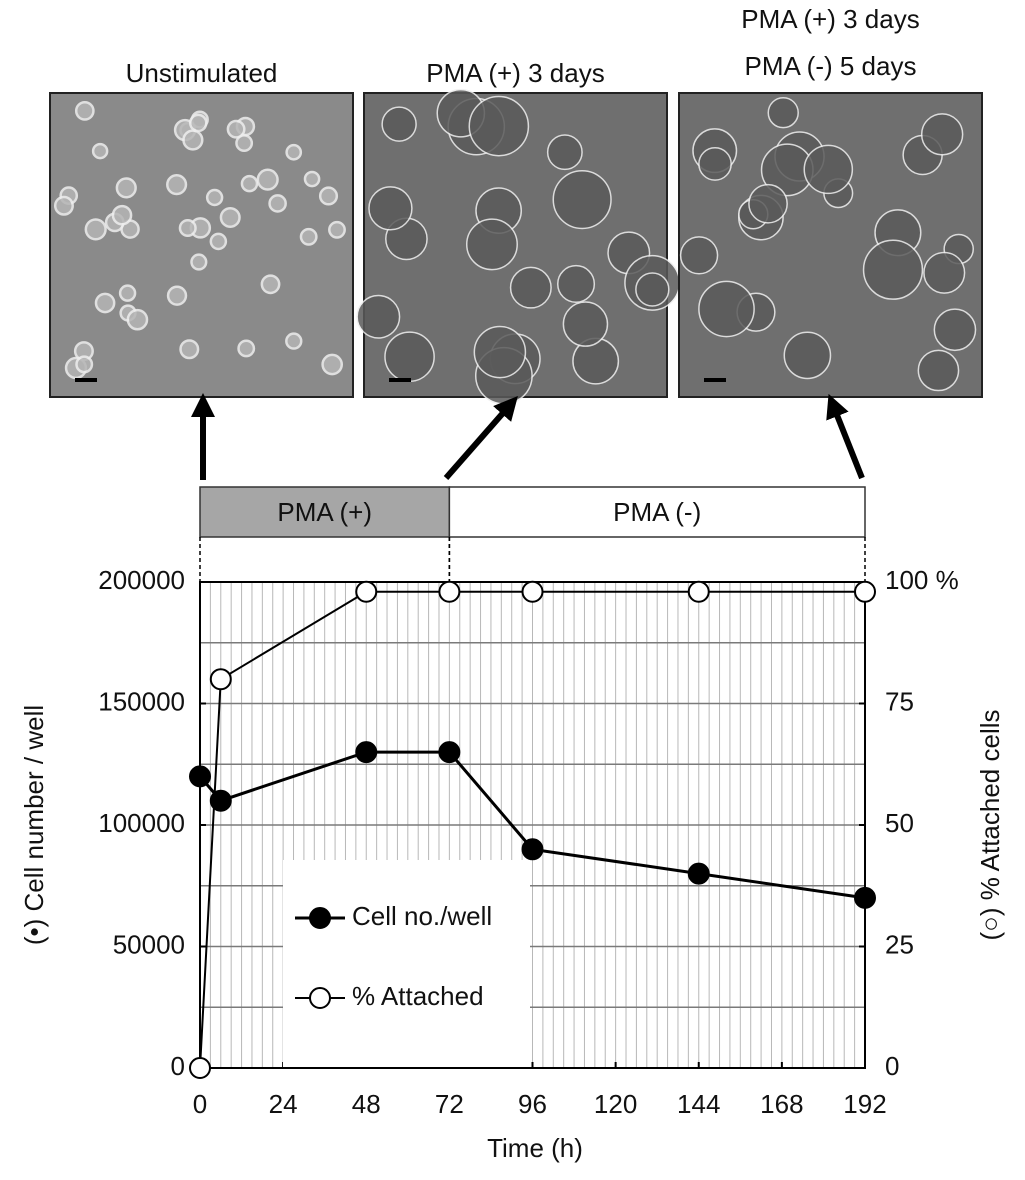 The image size is (1025, 1180). I want to click on y2-tick-label: 0, so click(892, 1066).